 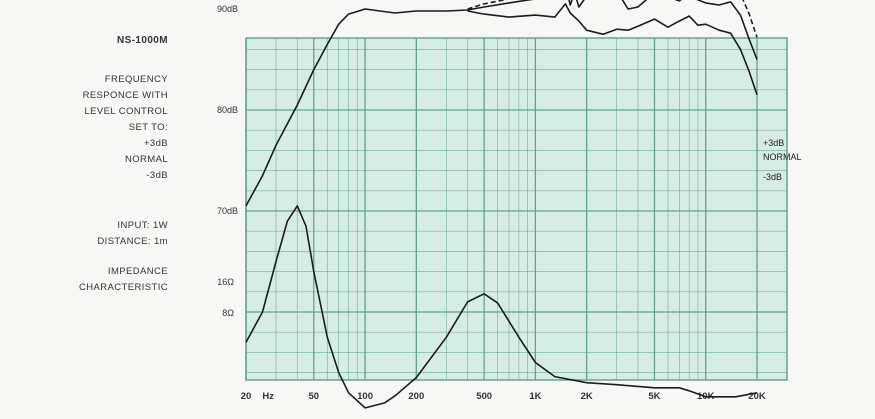 I want to click on description-line: -3dB, so click(x=157, y=175).